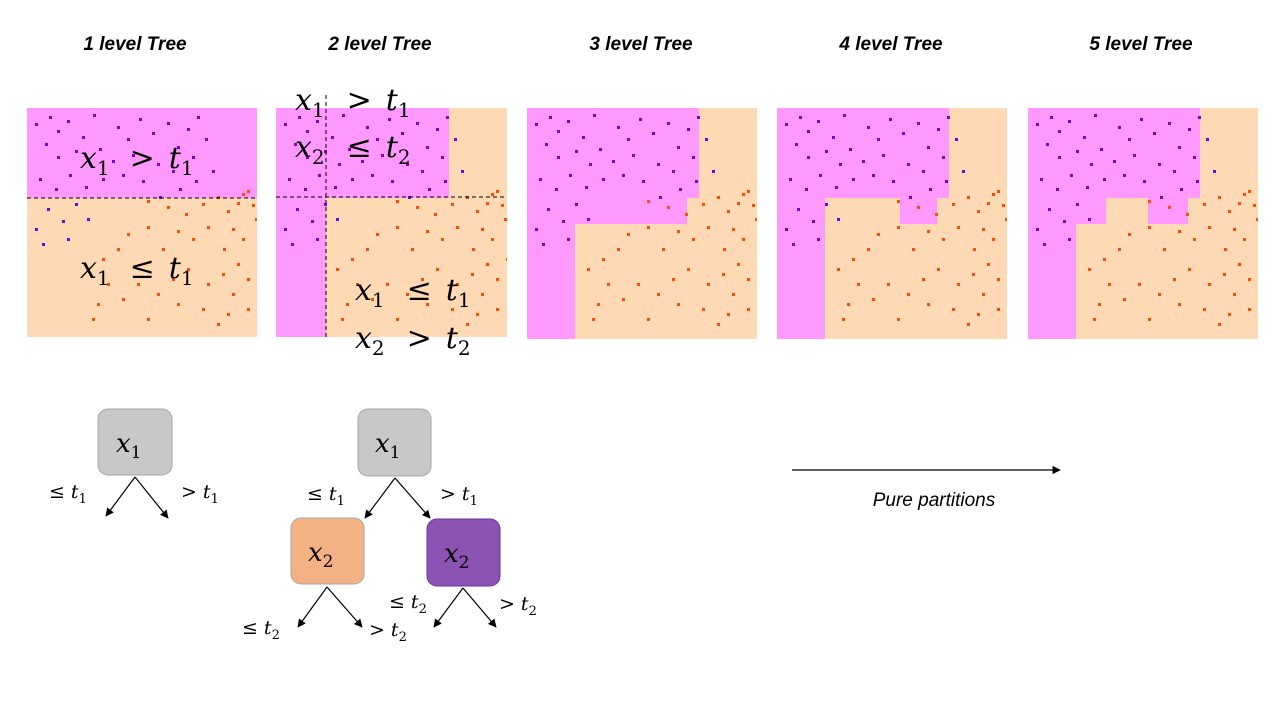 The image size is (1280, 720). Describe the element at coordinates (151, 497) in the screenshot. I see `tree1-right-edge` at that location.